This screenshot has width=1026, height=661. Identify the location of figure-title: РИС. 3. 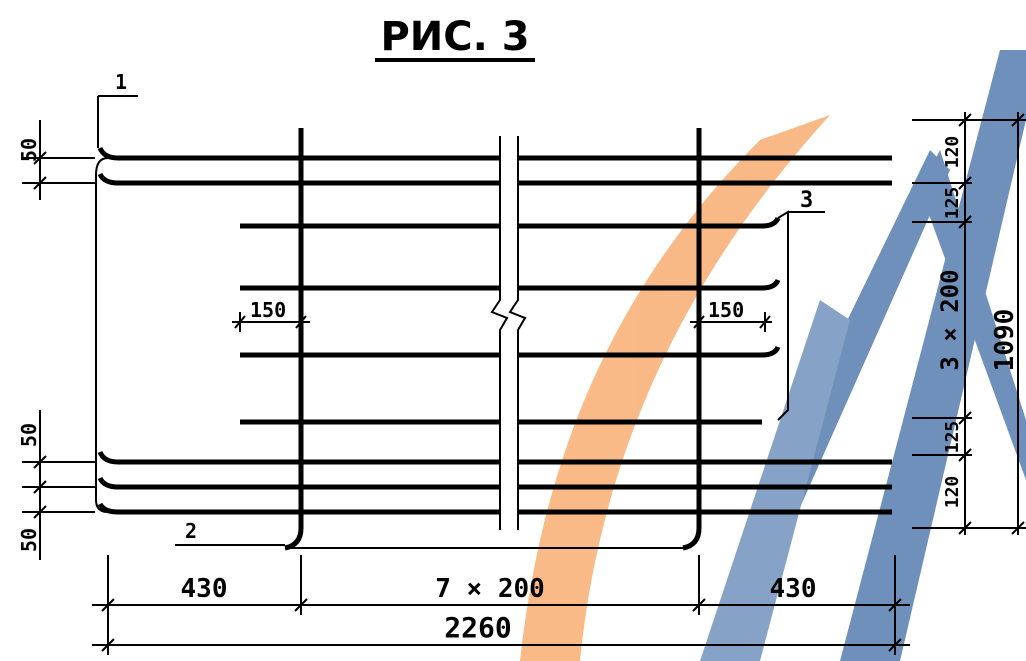
(454, 37).